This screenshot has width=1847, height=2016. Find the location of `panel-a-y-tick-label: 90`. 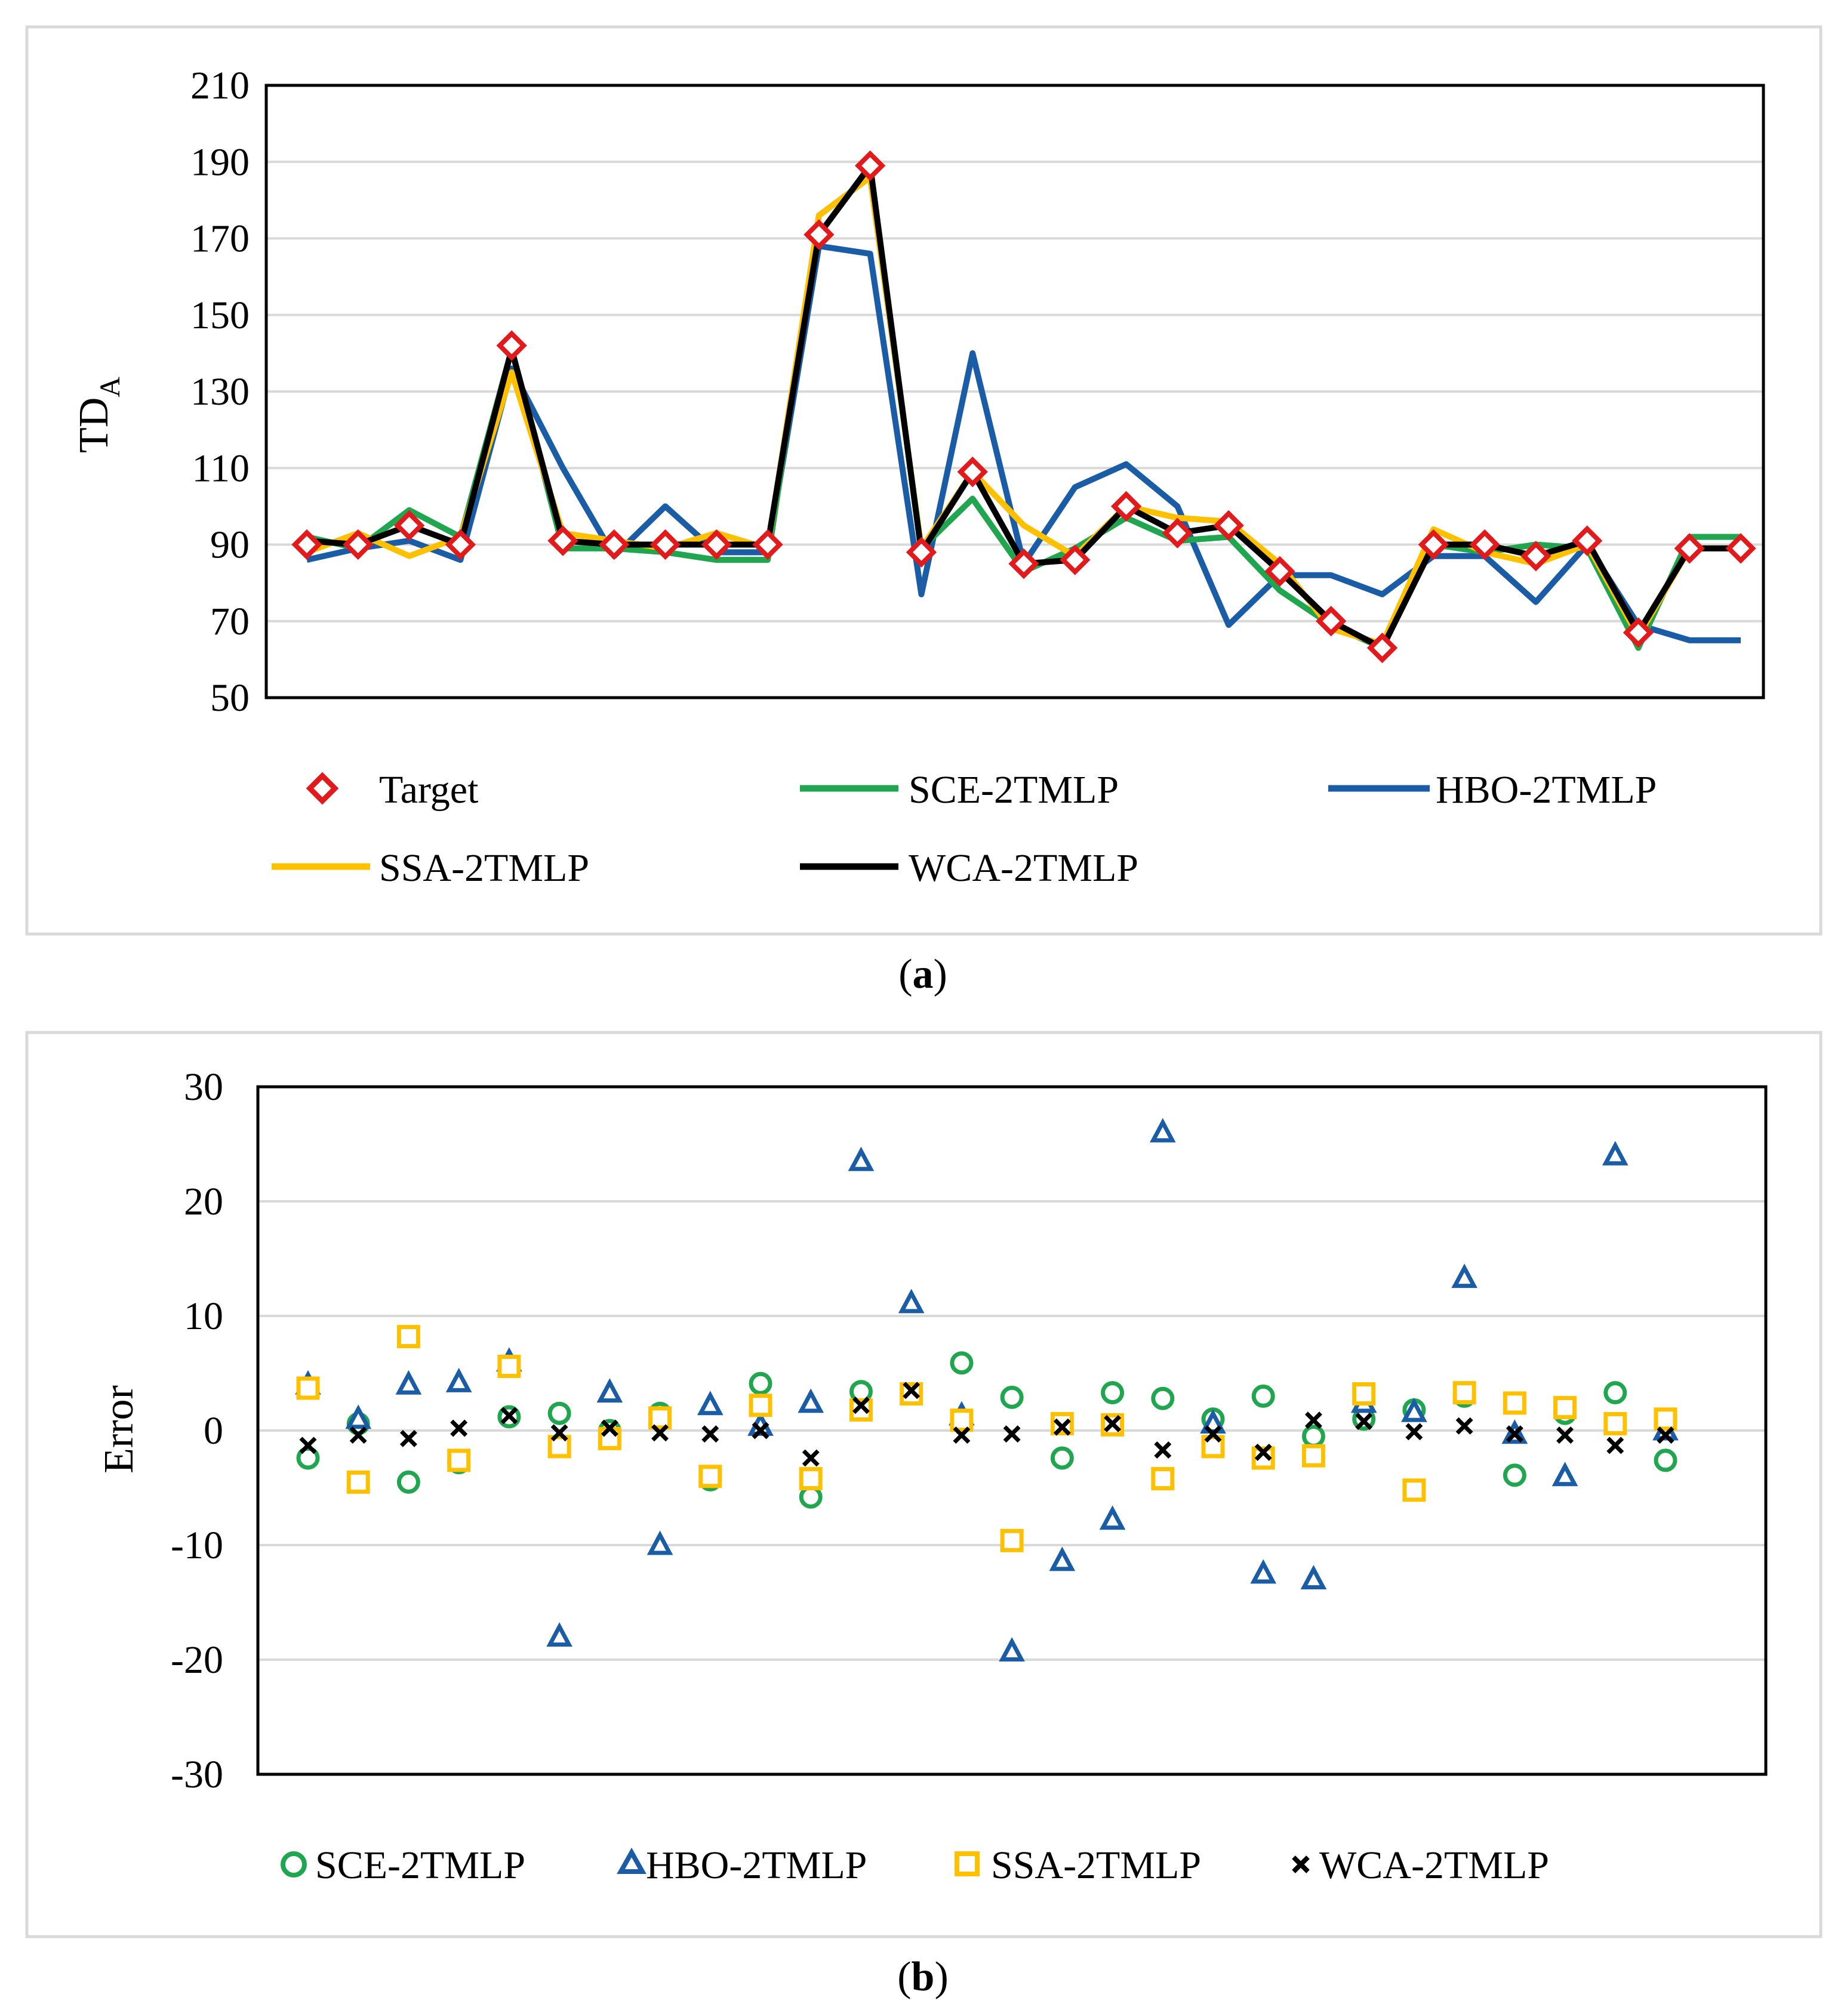

panel-a-y-tick-label: 90 is located at coordinates (230, 545).